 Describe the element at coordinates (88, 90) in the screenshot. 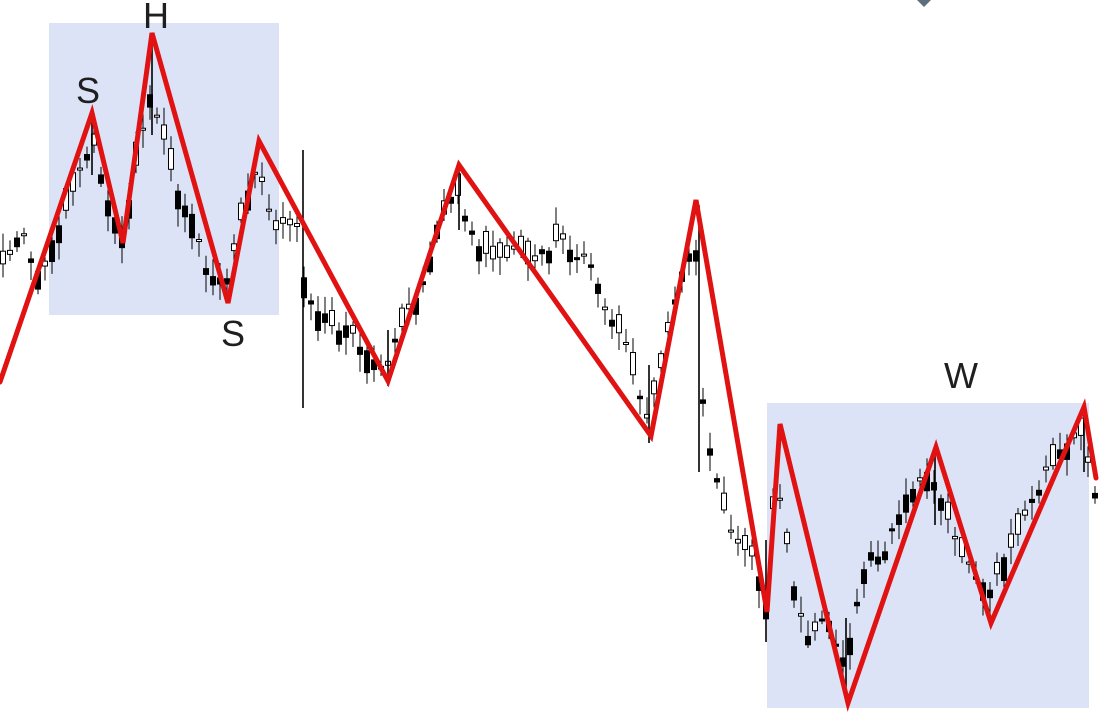

I see `left-shoulder-label: S` at that location.